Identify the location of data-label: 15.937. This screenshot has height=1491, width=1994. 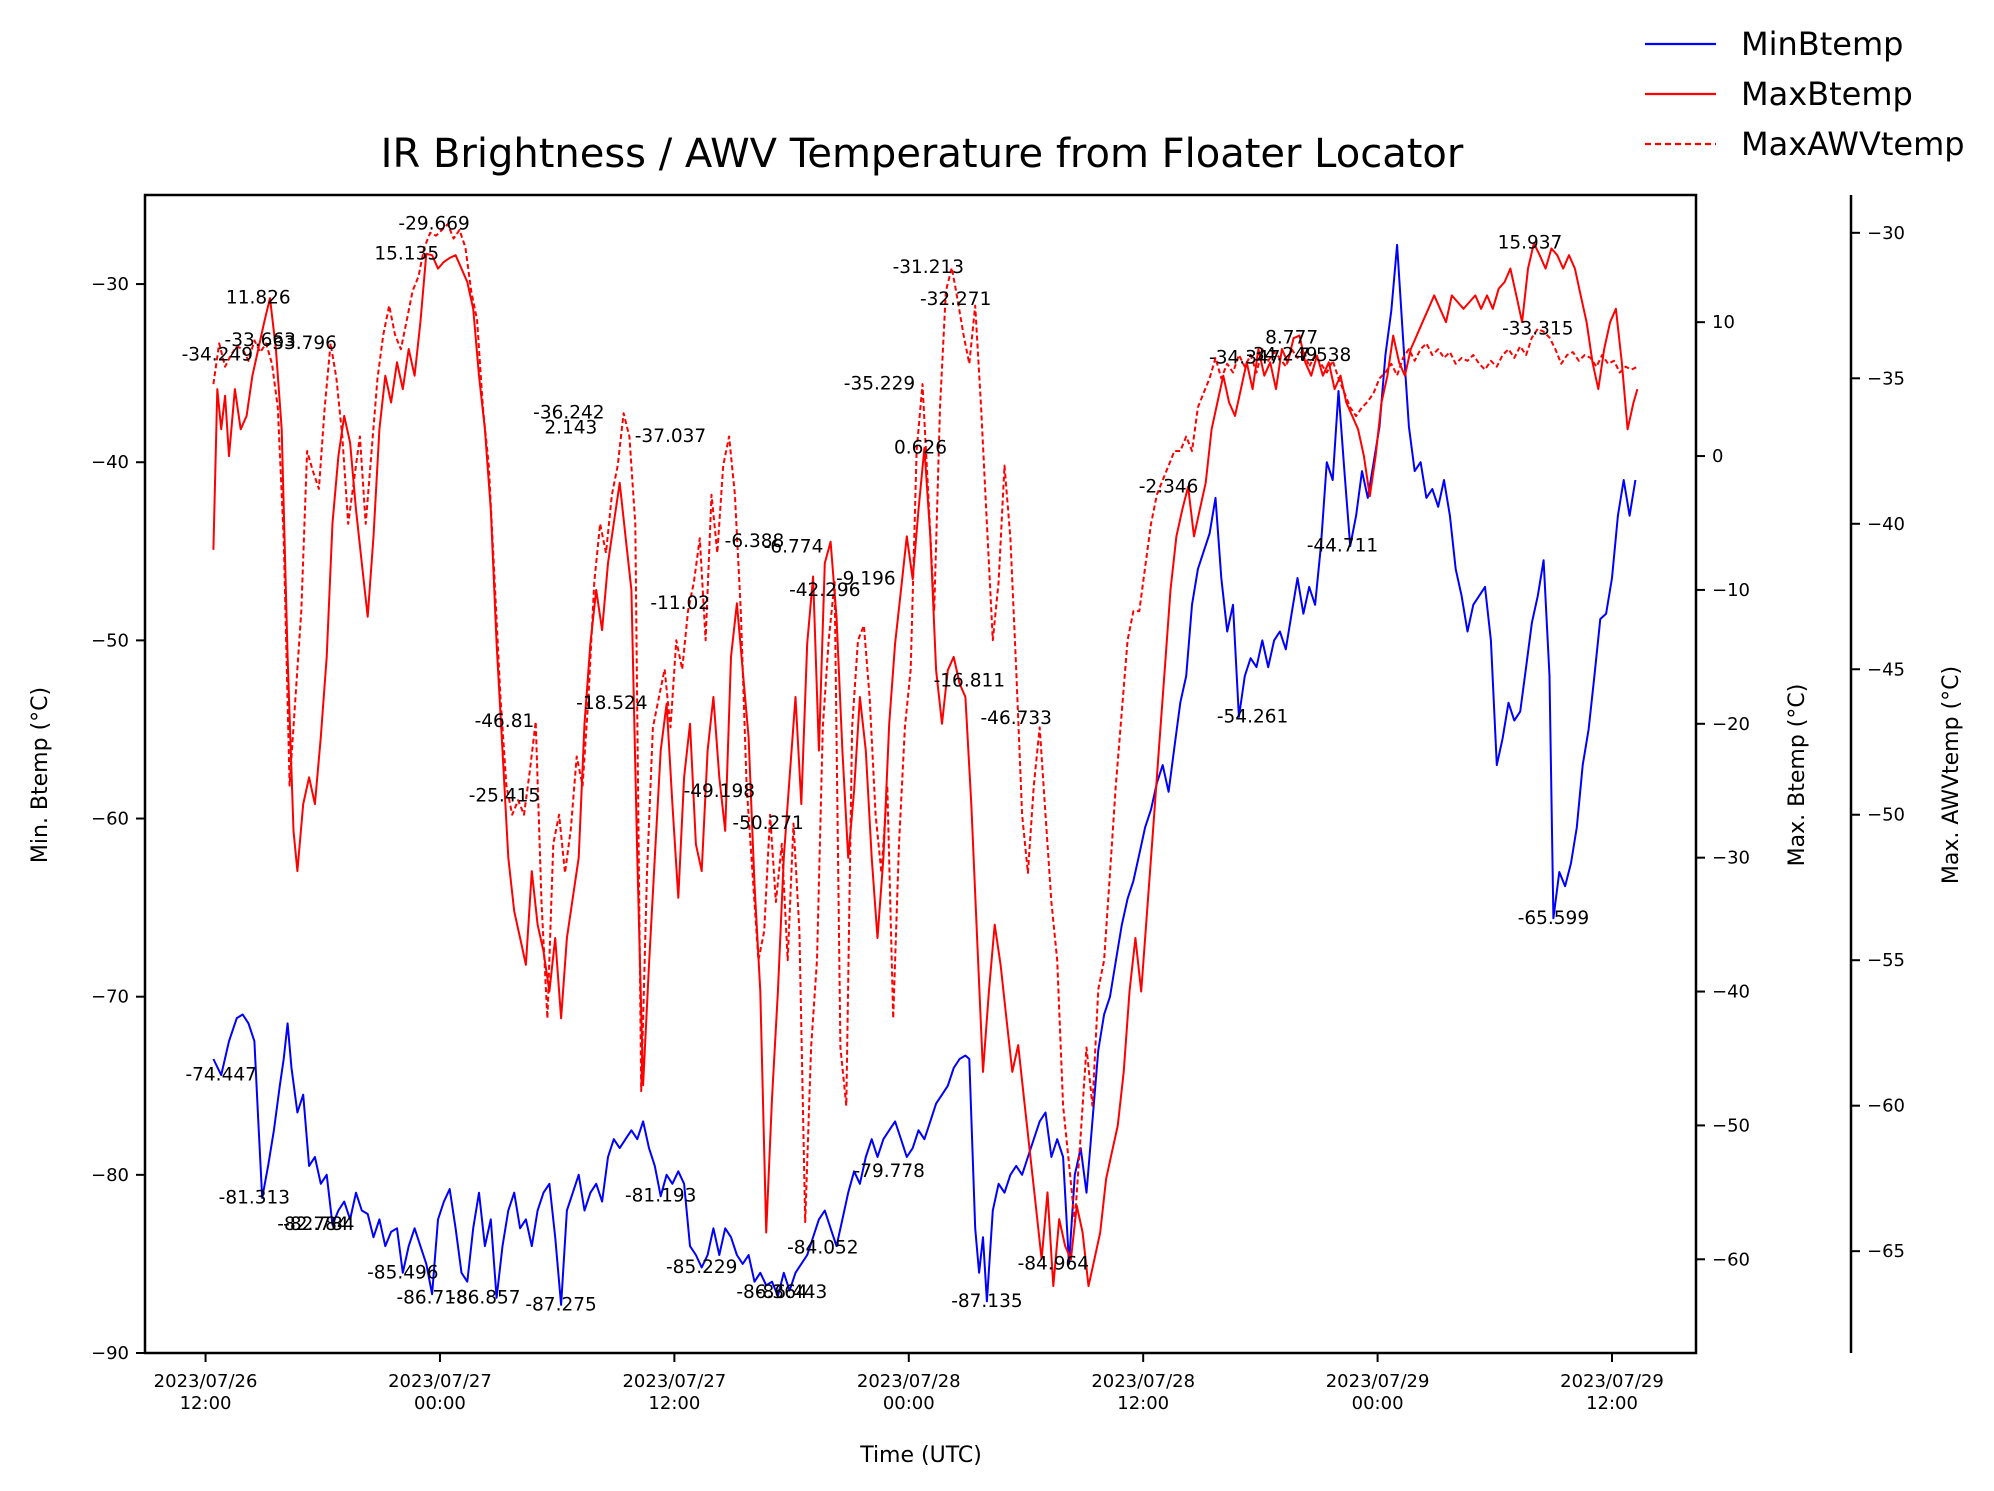
(1530, 243).